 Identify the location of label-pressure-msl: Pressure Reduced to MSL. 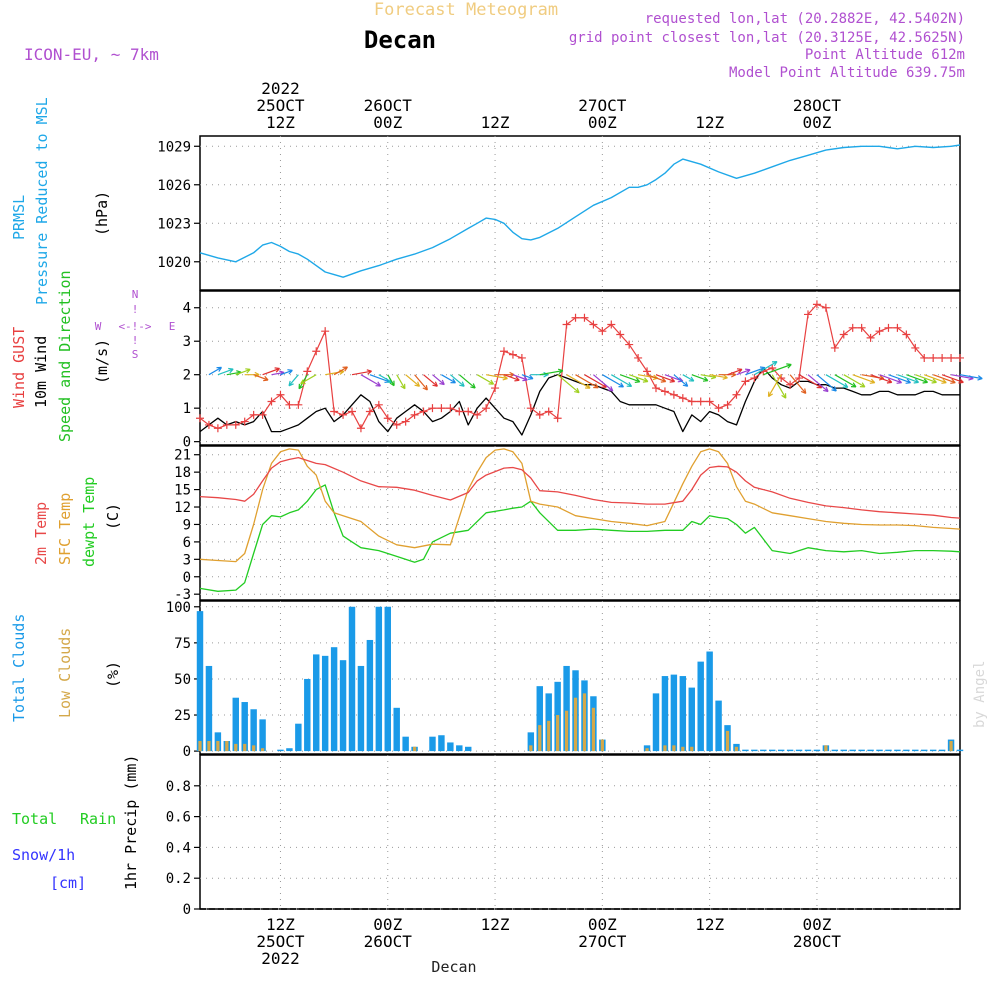
(42, 201).